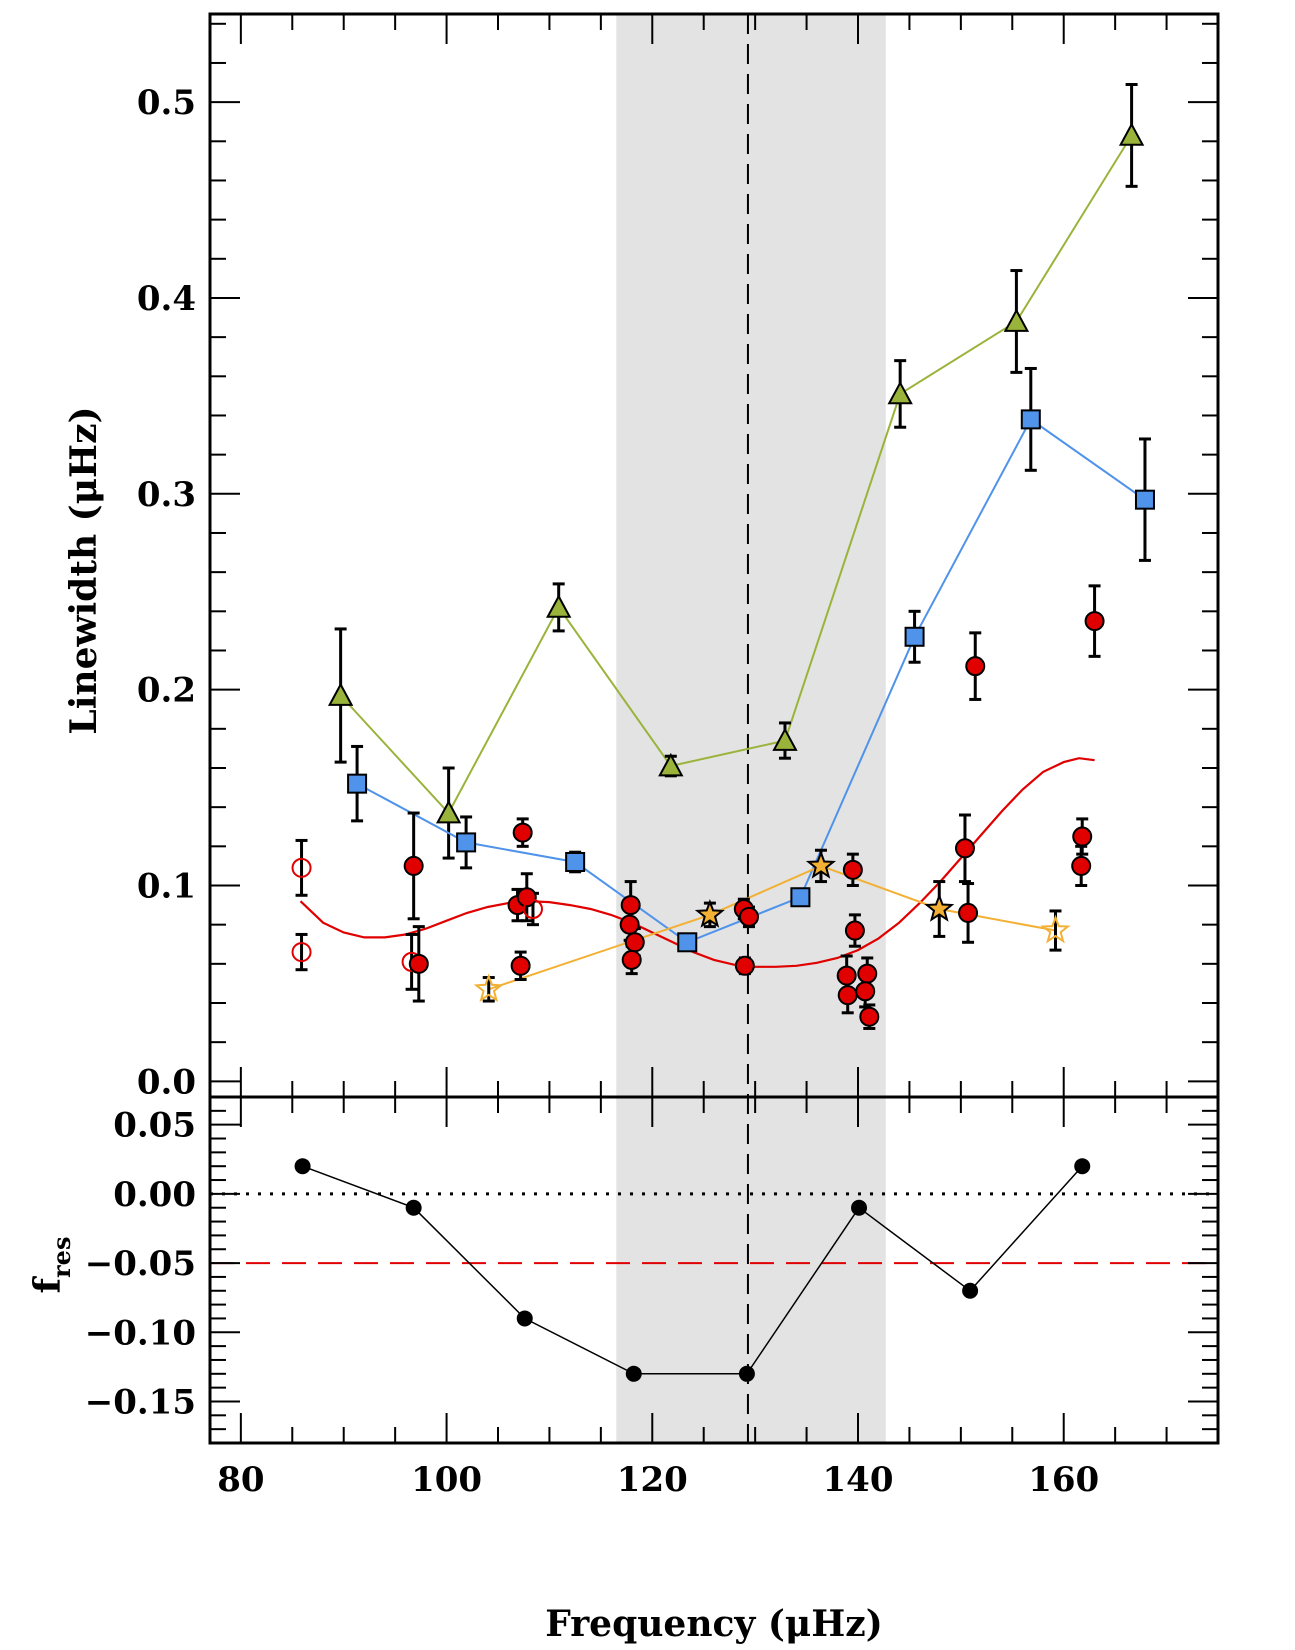 This screenshot has width=1295, height=1650. I want to click on y-axis-label-bottom-subscript: res, so click(61, 1257).